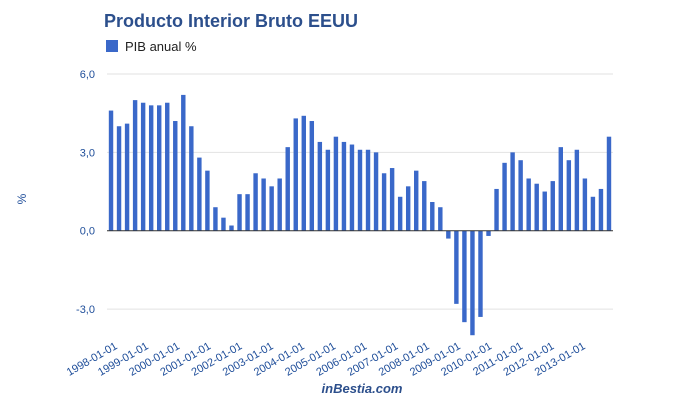 Image resolution: width=680 pixels, height=400 pixels. What do you see at coordinates (161, 46) in the screenshot?
I see `legend-label: PIB anual %` at bounding box center [161, 46].